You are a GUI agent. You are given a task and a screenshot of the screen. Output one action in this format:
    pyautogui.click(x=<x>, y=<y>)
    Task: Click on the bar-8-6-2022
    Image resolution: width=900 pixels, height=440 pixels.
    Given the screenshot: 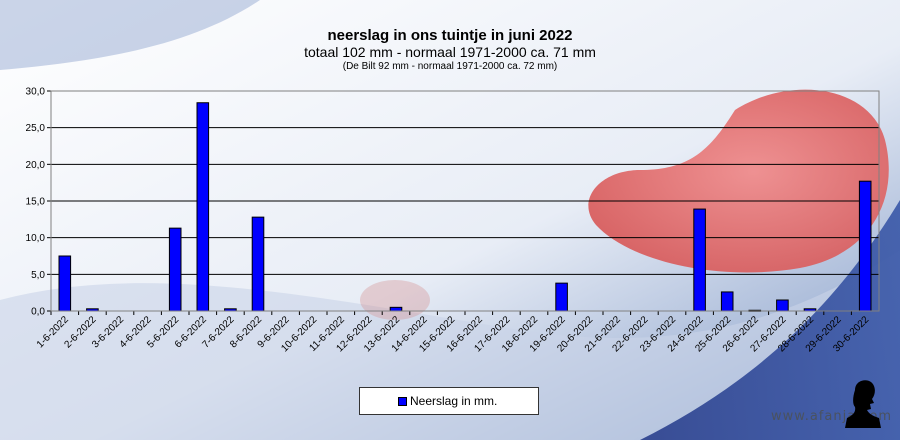 What is the action you would take?
    pyautogui.click(x=258, y=264)
    